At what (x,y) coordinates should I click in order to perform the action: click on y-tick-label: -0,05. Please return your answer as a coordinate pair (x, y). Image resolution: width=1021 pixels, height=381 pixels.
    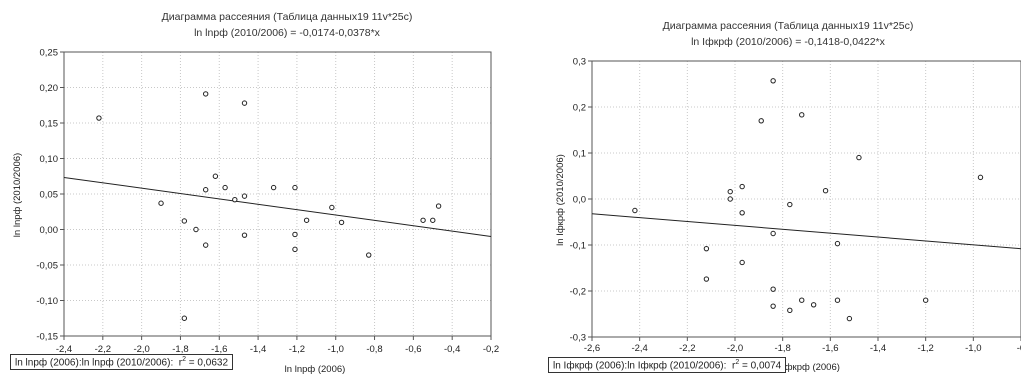
    Looking at the image, I should click on (47, 266).